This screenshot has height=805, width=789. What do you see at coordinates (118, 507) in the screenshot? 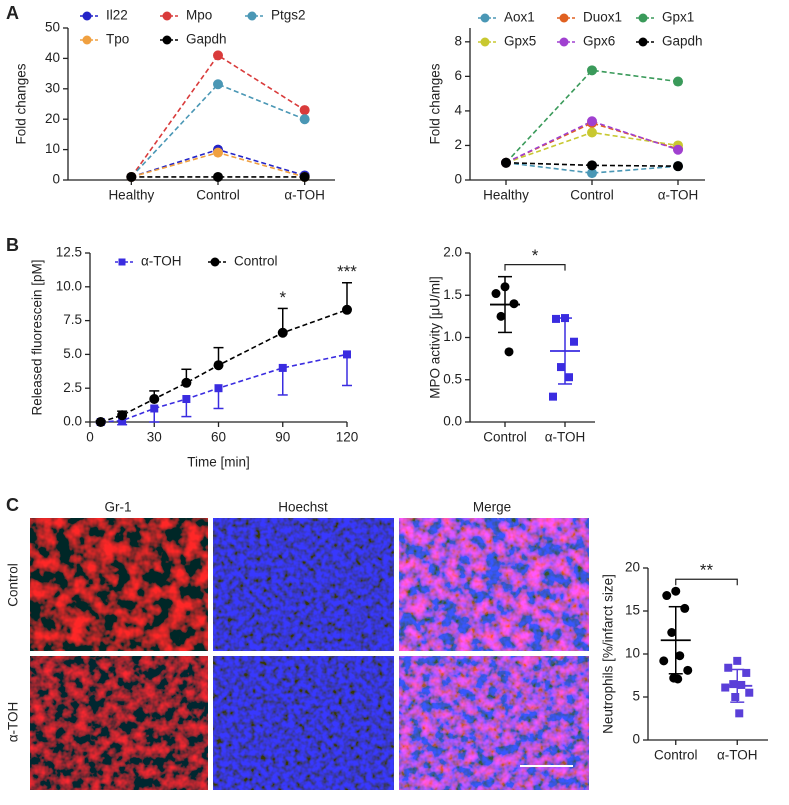
I see `column-title: Gr-1` at bounding box center [118, 507].